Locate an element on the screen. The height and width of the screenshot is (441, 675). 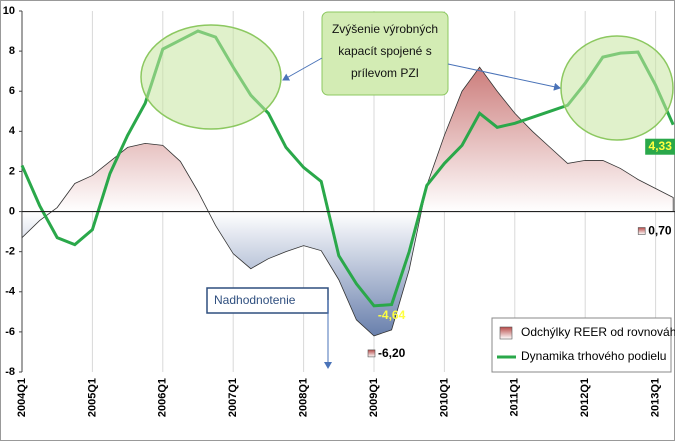
legend-label: Odchýlky REER od rovnováhy is located at coordinates (598, 332).